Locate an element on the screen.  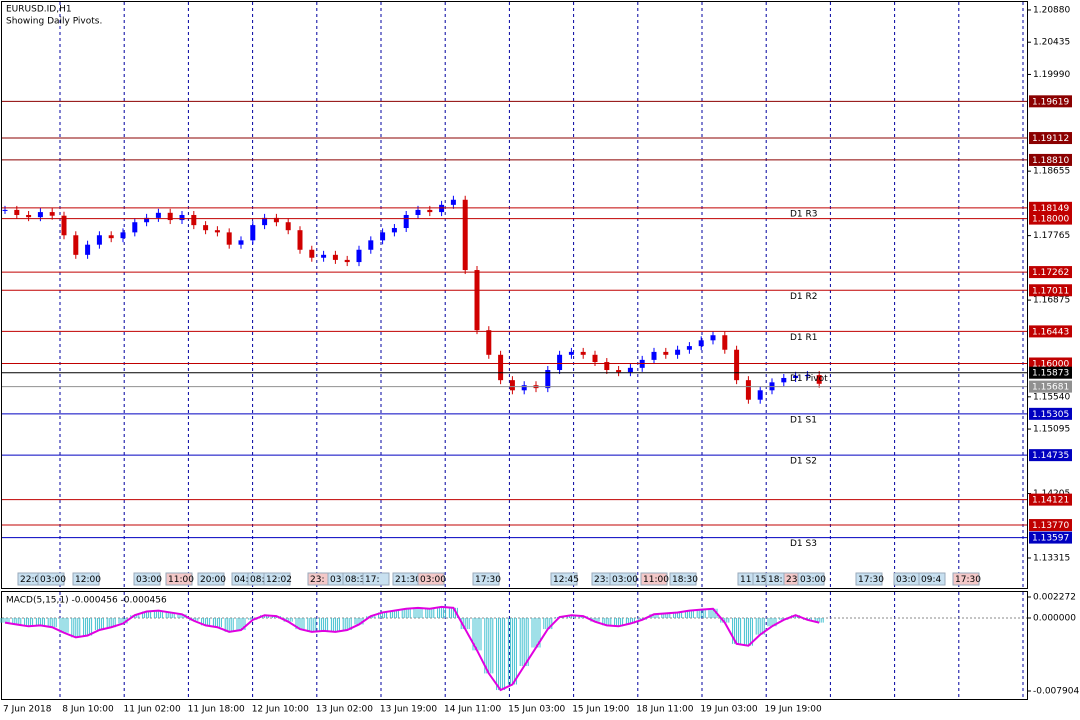
price-tag: 1.19619 is located at coordinates (1050, 101).